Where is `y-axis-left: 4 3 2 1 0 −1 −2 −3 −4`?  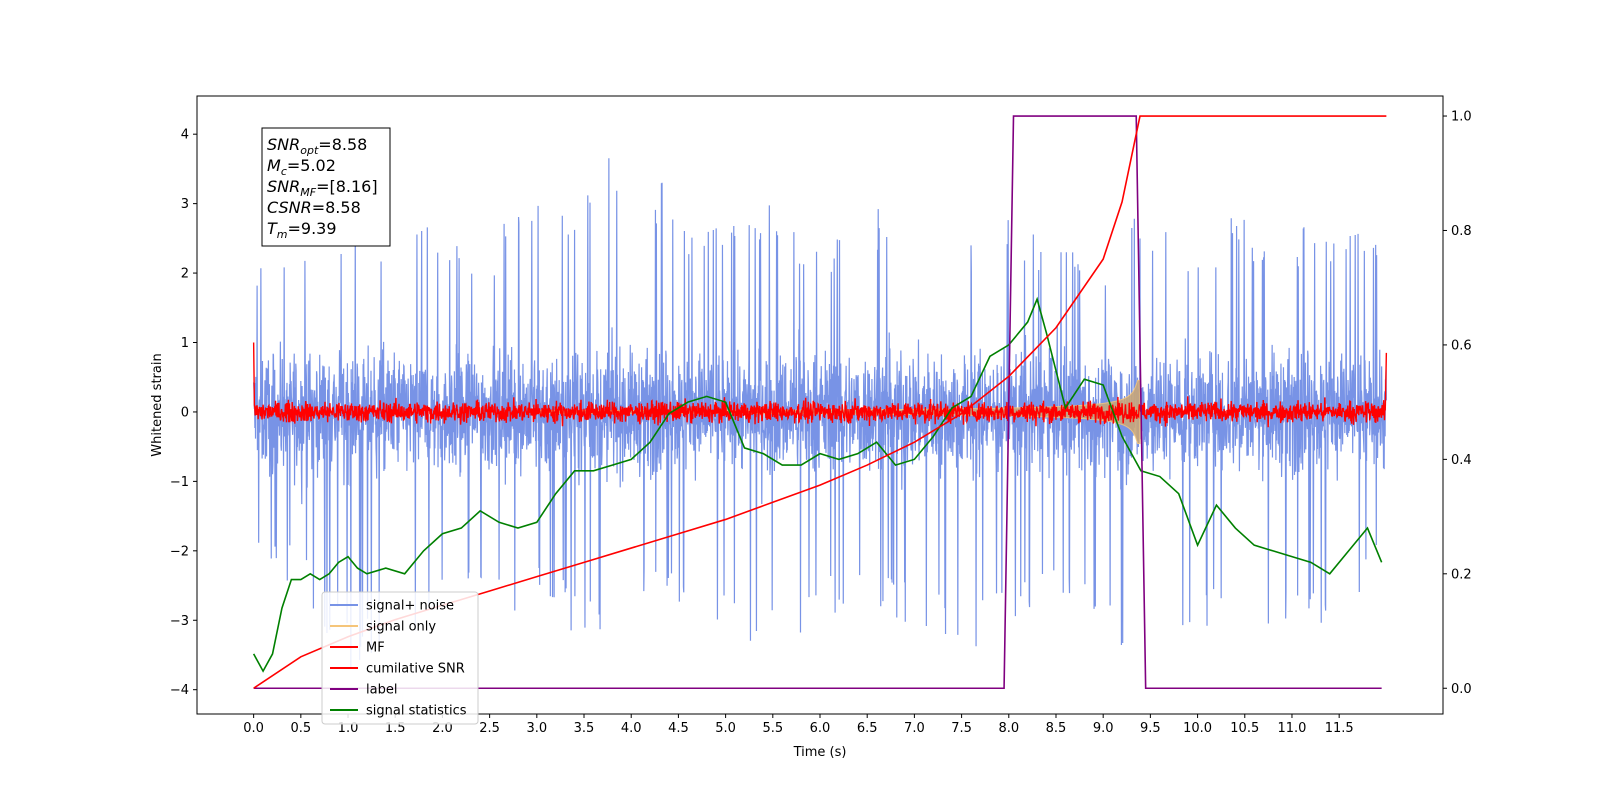 y-axis-left: 4 3 2 1 0 −1 −2 −3 −4 is located at coordinates (183, 413).